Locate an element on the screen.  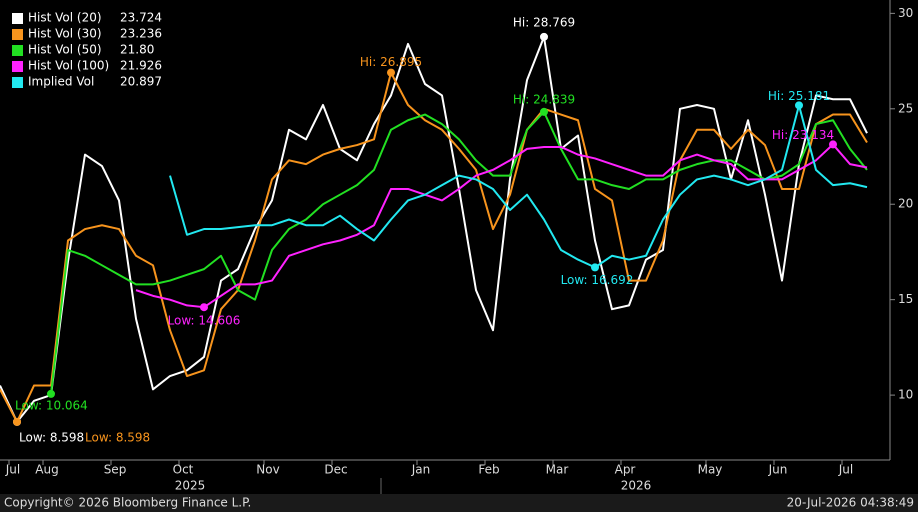
legend-value: 23.236 is located at coordinates (141, 34).